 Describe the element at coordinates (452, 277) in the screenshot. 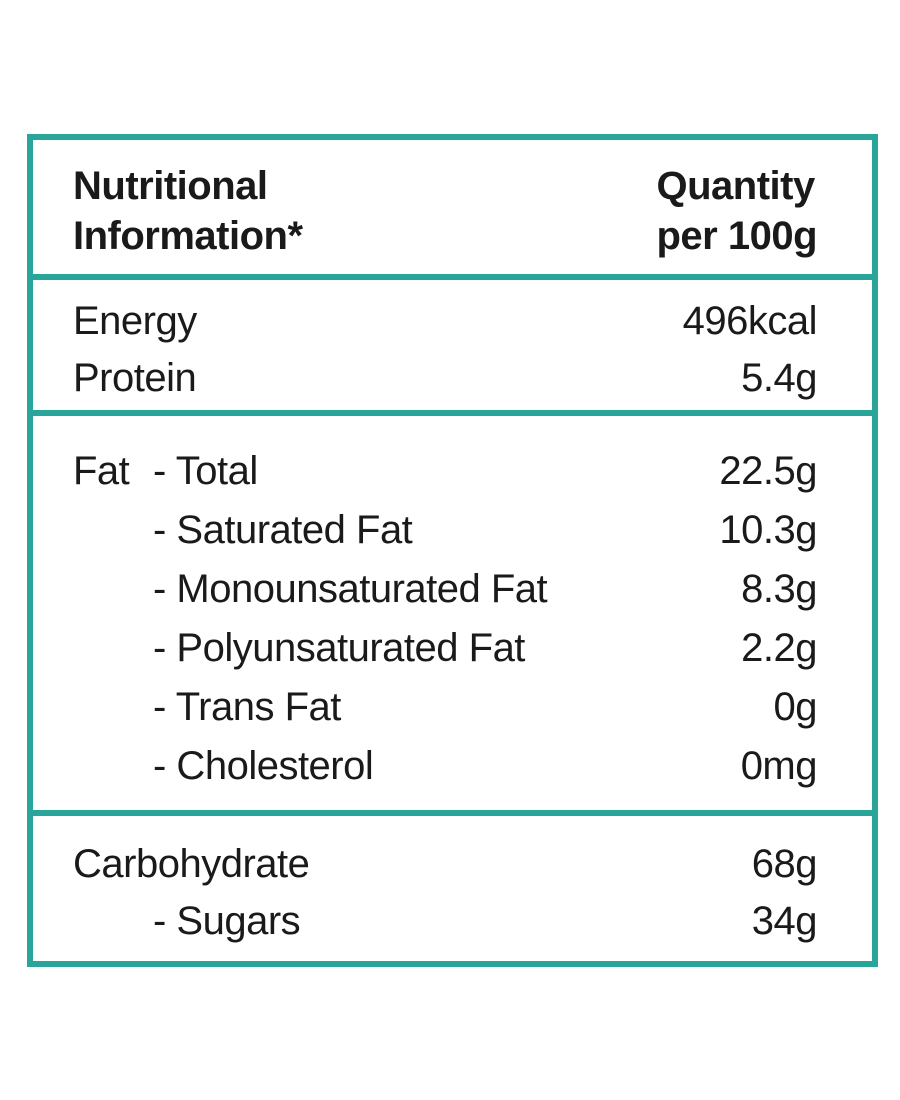

I see `divider-header` at that location.